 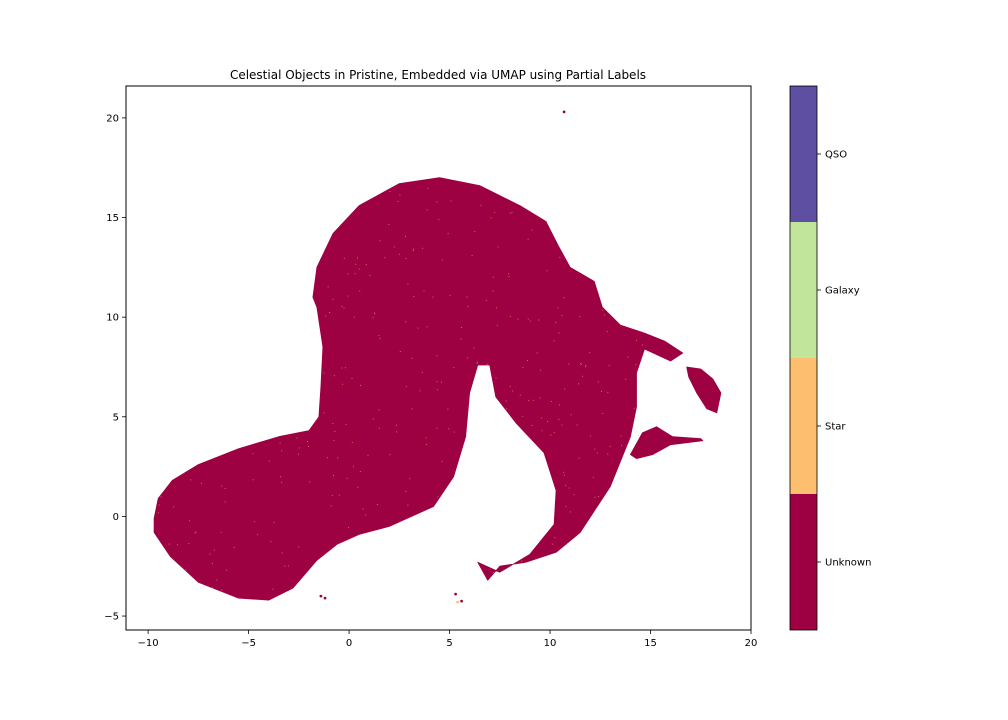 I want to click on x-tick-label: 5, so click(x=449, y=643).